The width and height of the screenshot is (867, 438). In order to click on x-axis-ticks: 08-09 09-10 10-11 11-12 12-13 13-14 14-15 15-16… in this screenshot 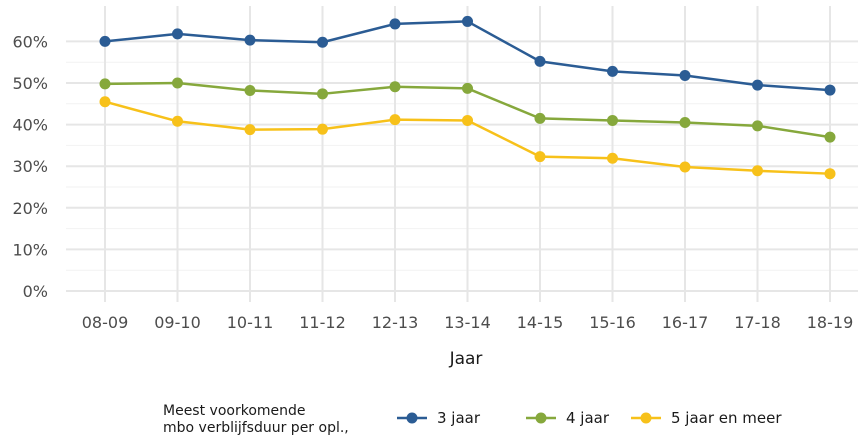, I will do `click(468, 322)`.